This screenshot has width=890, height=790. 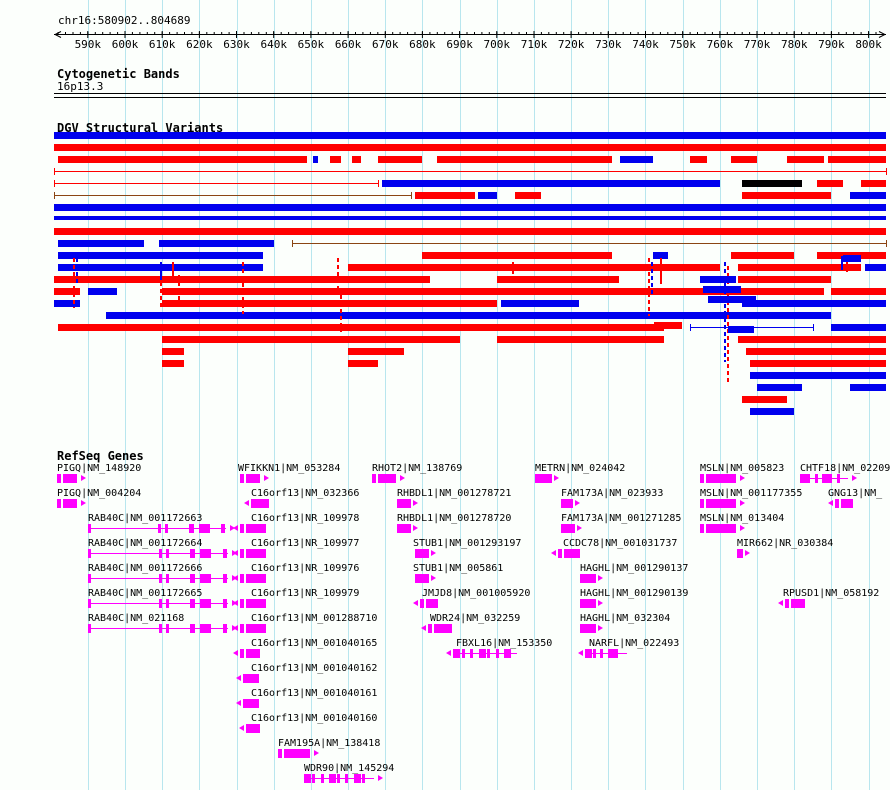 What do you see at coordinates (305, 543) in the screenshot?
I see `gene-label: C16orf13|NR_109977` at bounding box center [305, 543].